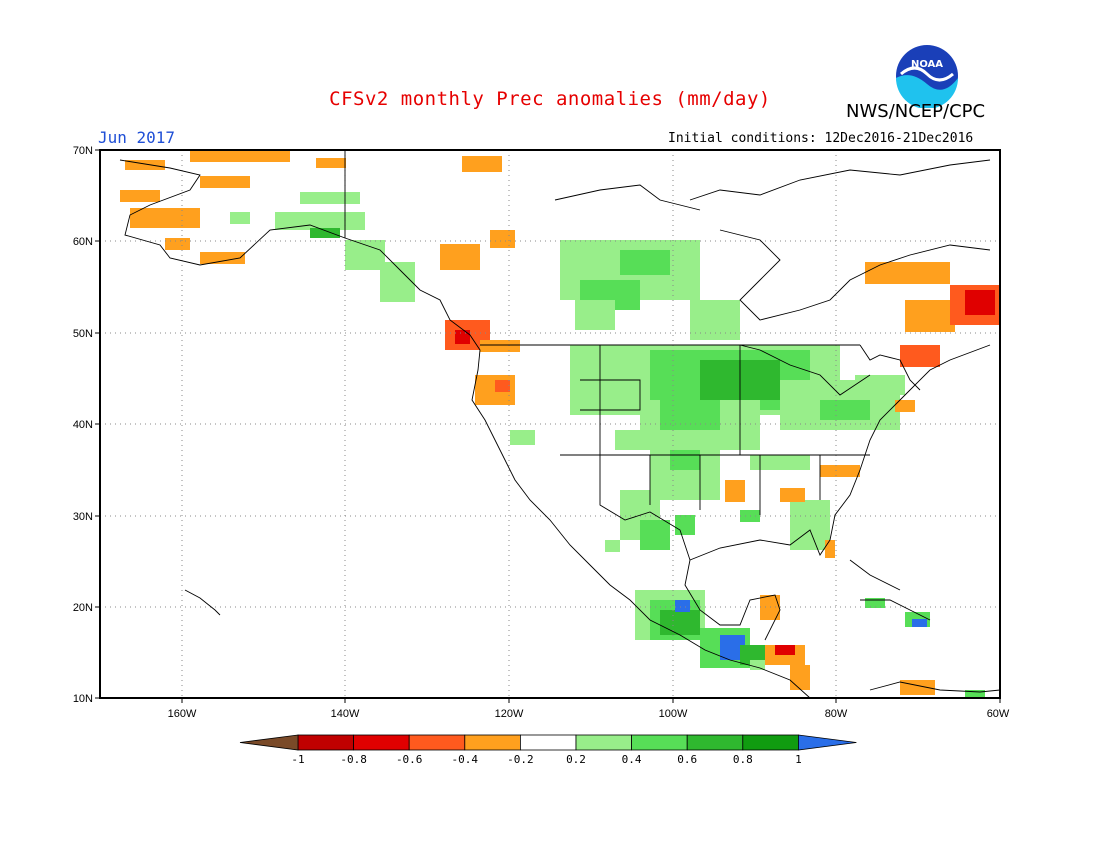 The height and width of the screenshot is (850, 1100). What do you see at coordinates (83, 334) in the screenshot?
I see `lat-label: 50N` at bounding box center [83, 334].